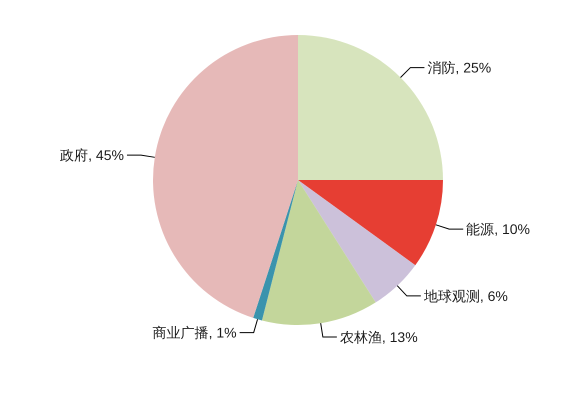  Describe the element at coordinates (379, 337) in the screenshot. I see `slice-label: 农林渔, 13%` at that location.